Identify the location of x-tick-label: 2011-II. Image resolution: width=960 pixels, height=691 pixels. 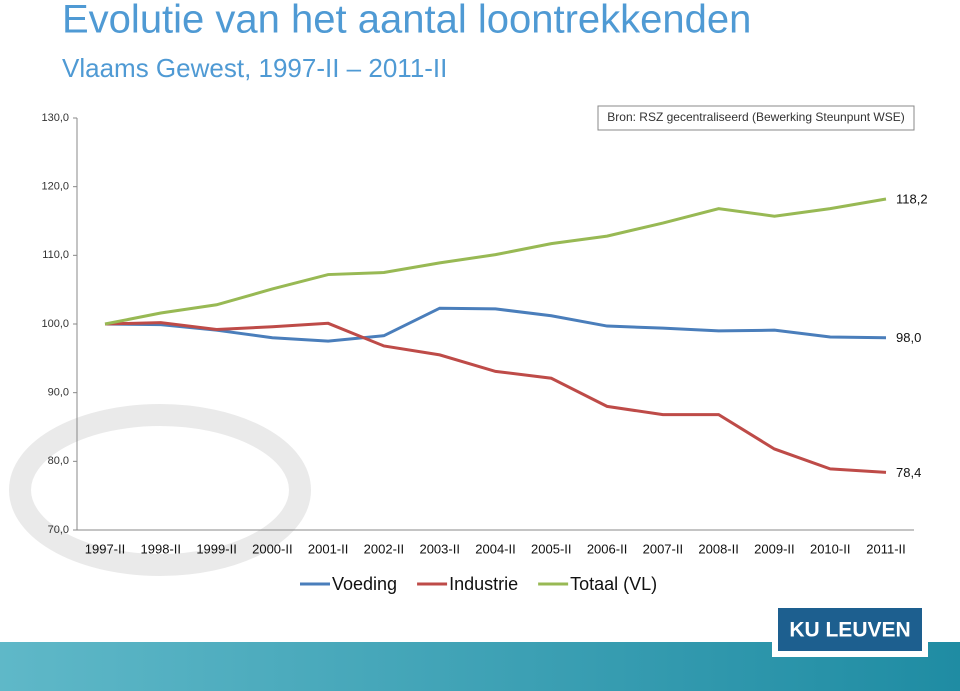
(886, 548).